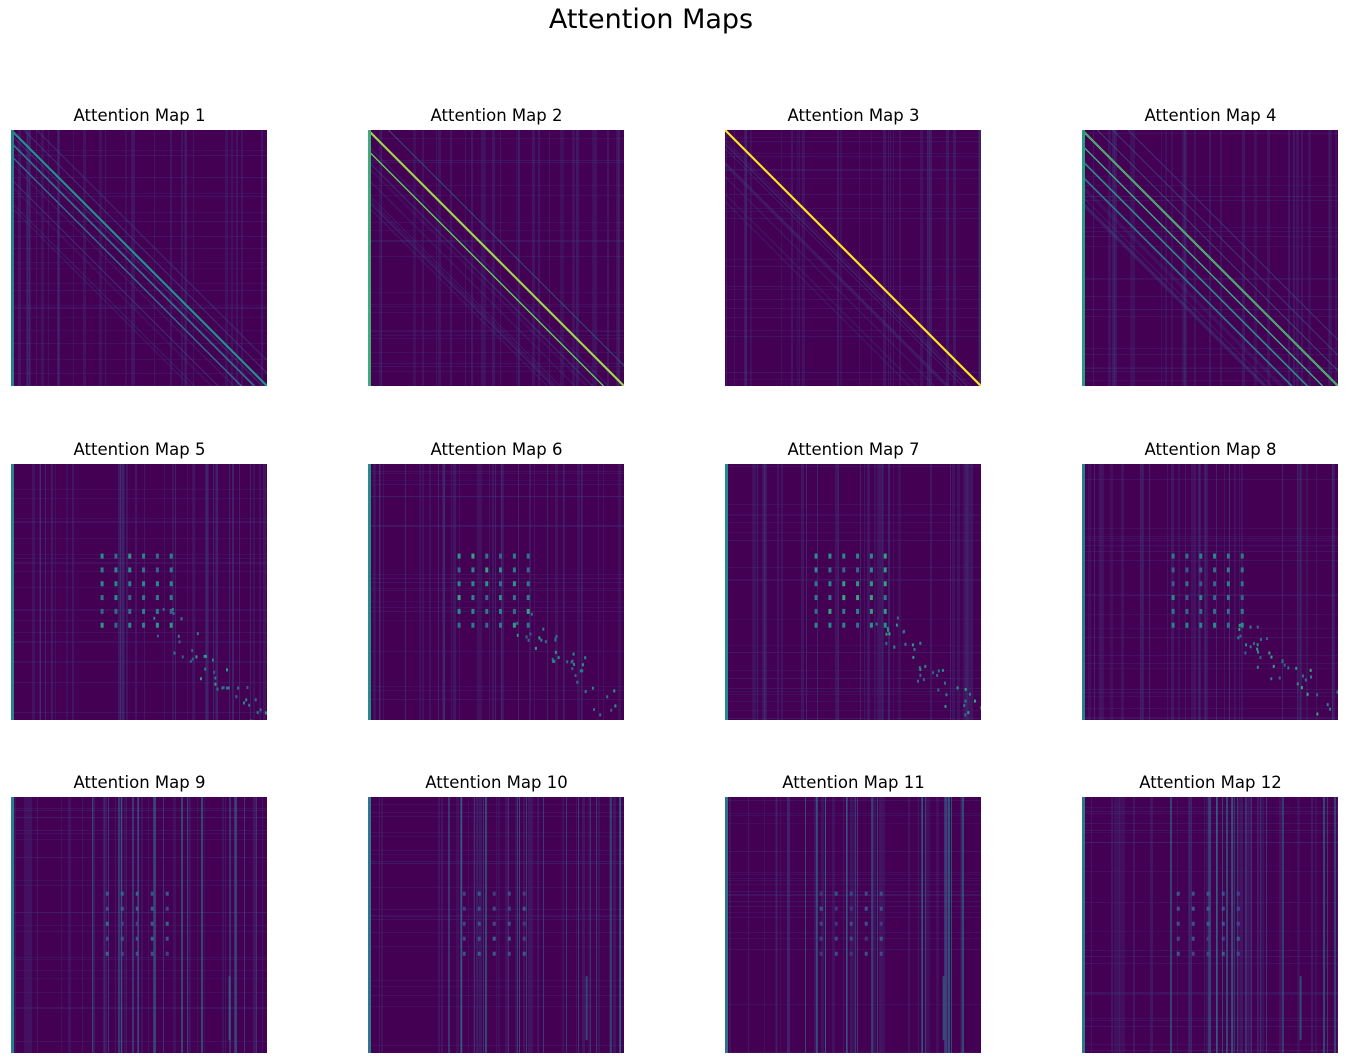  Describe the element at coordinates (12, 925) in the screenshot. I see `first-column-highlight` at that location.